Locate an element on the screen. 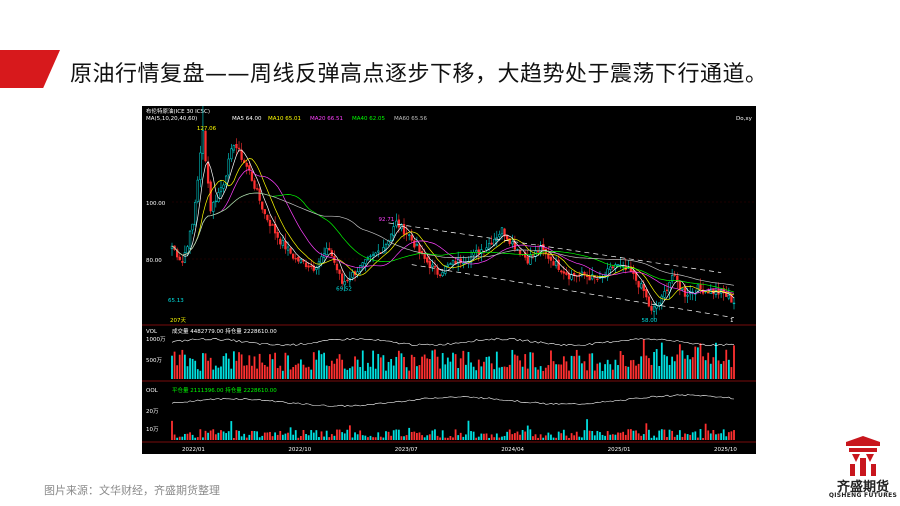 Image resolution: width=900 pixels, height=506 pixels. ma40-legend: MA40 62.05 is located at coordinates (369, 119).